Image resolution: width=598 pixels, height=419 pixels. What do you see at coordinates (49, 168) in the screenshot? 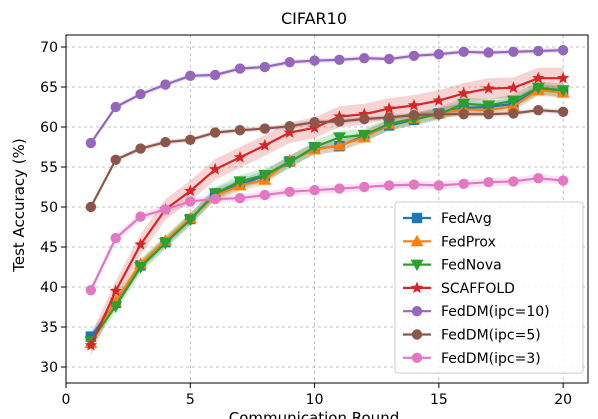
I see `y-tick-label: 55` at bounding box center [49, 168].